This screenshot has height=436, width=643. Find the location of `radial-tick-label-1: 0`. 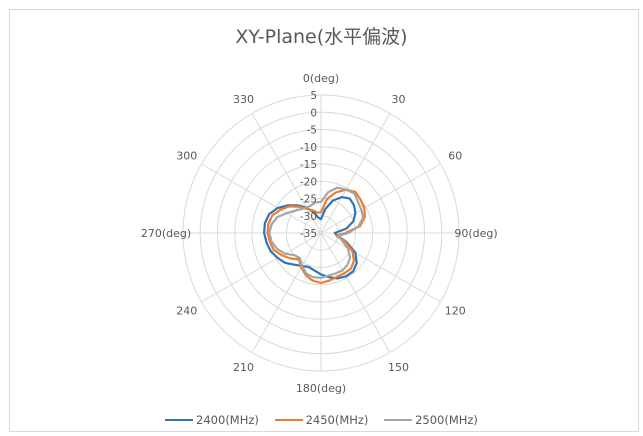

radial-tick-label-1: 0 is located at coordinates (313, 113).